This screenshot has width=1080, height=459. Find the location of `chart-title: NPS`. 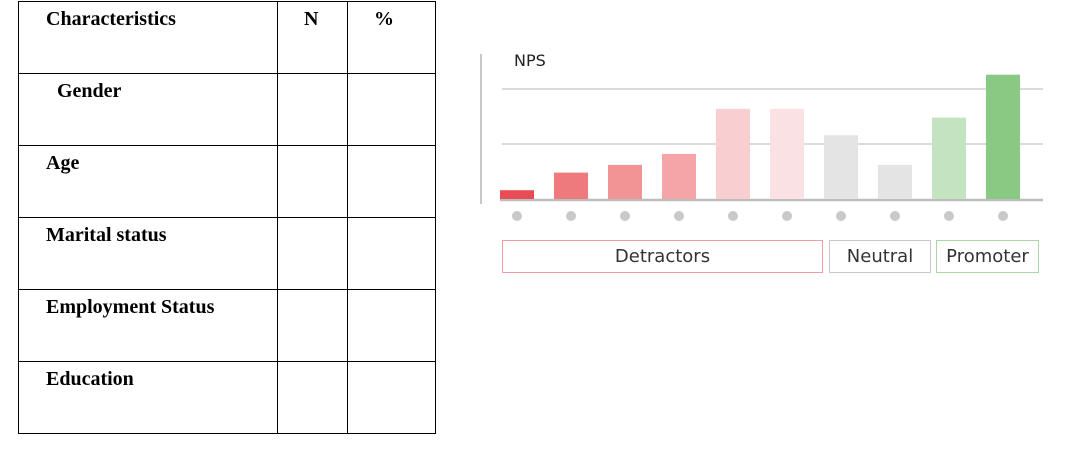

chart-title: NPS is located at coordinates (530, 60).